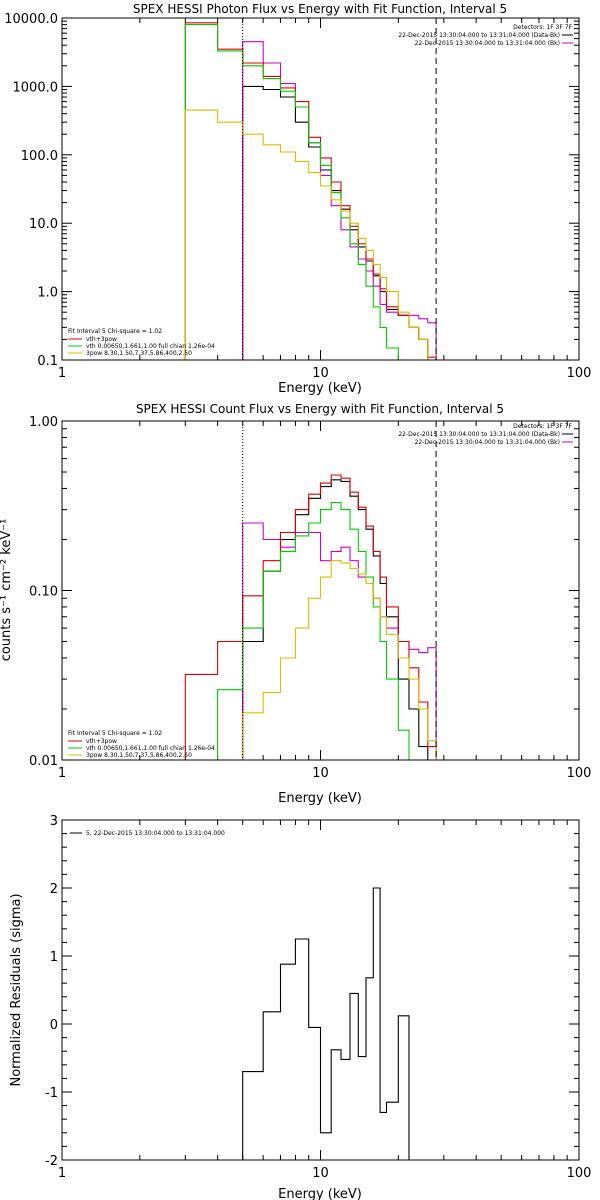 Image resolution: width=600 pixels, height=1200 pixels. What do you see at coordinates (43, 422) in the screenshot?
I see `count-y-tick-label: 1.00` at bounding box center [43, 422].